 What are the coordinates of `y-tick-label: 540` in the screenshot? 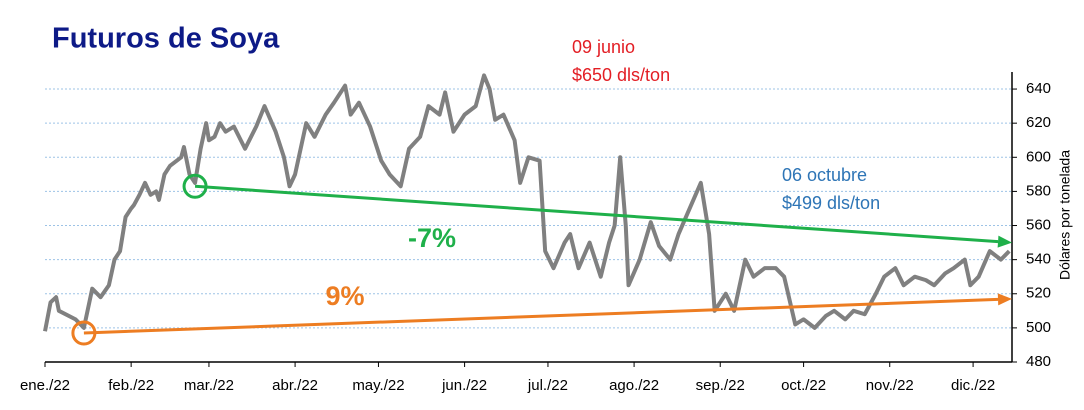 It's located at (1038, 259).